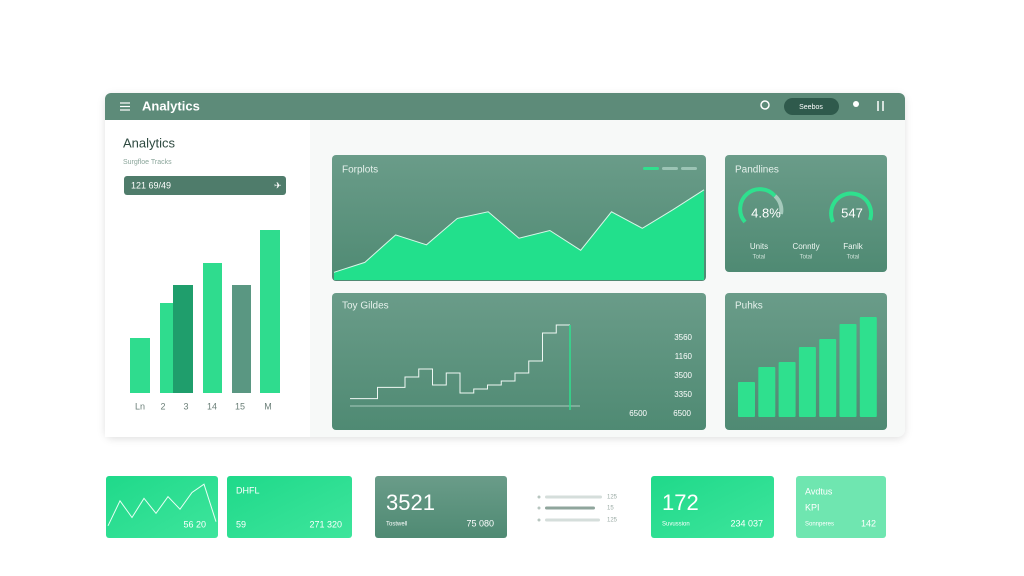  What do you see at coordinates (240, 406) in the screenshot?
I see `x-tick-label: 15` at bounding box center [240, 406].